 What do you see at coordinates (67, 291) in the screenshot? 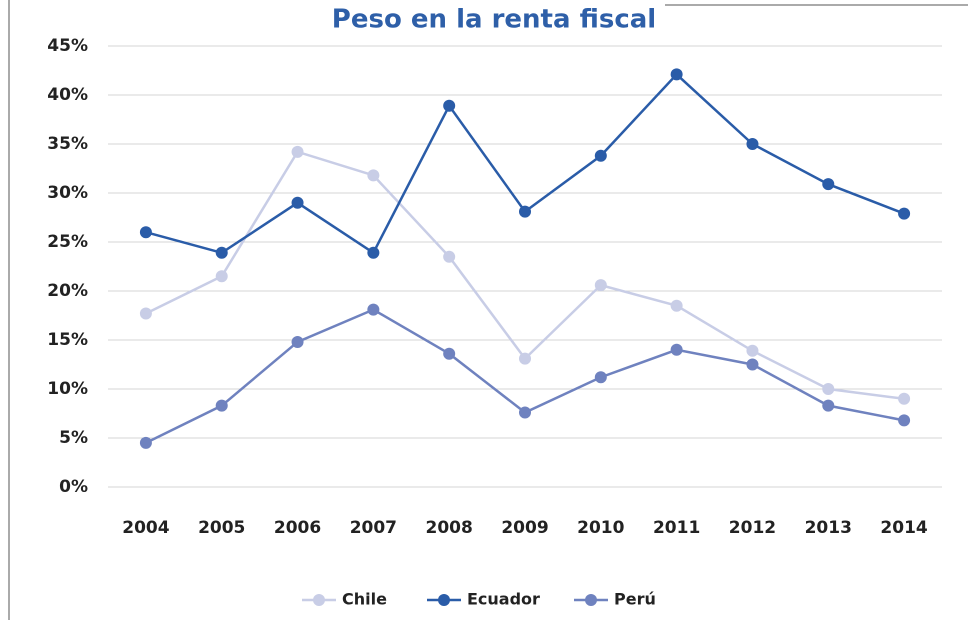
I see `y-tick-label: 20%` at bounding box center [67, 291].